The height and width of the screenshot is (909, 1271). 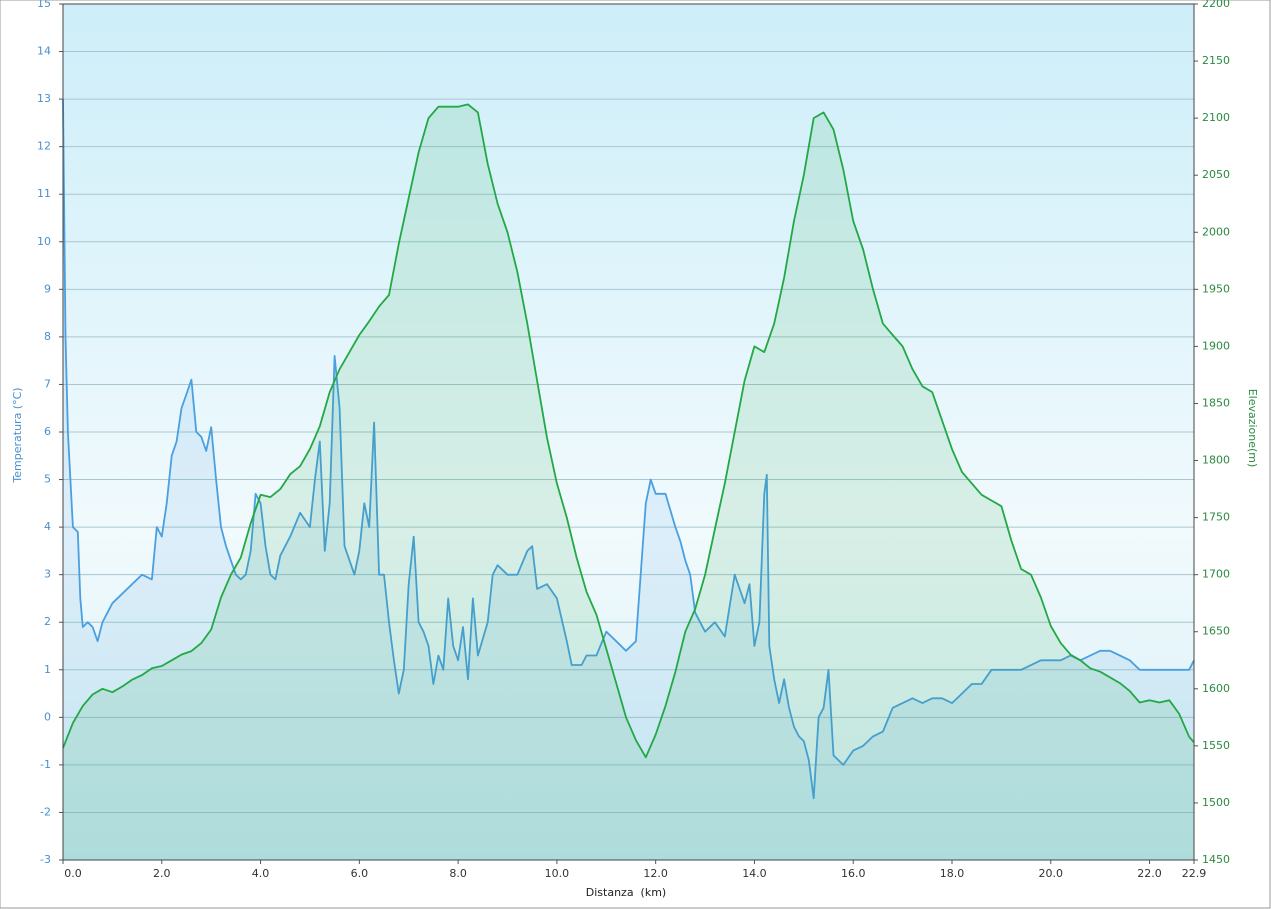 I want to click on y2-tick-label: 2100, so click(x=1216, y=117).